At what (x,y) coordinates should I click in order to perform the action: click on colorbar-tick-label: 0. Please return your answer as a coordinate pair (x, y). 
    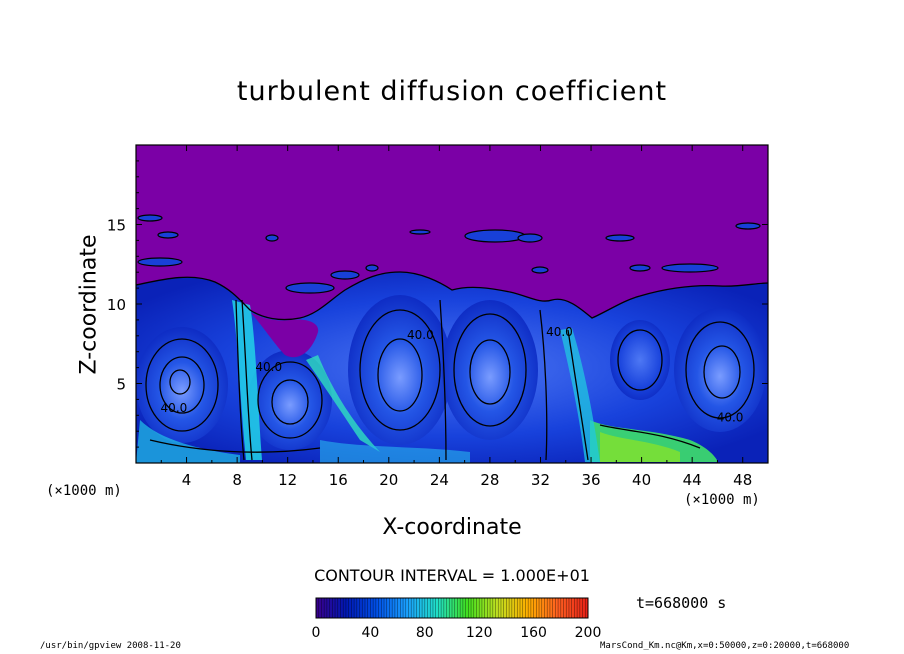
    Looking at the image, I should click on (316, 633).